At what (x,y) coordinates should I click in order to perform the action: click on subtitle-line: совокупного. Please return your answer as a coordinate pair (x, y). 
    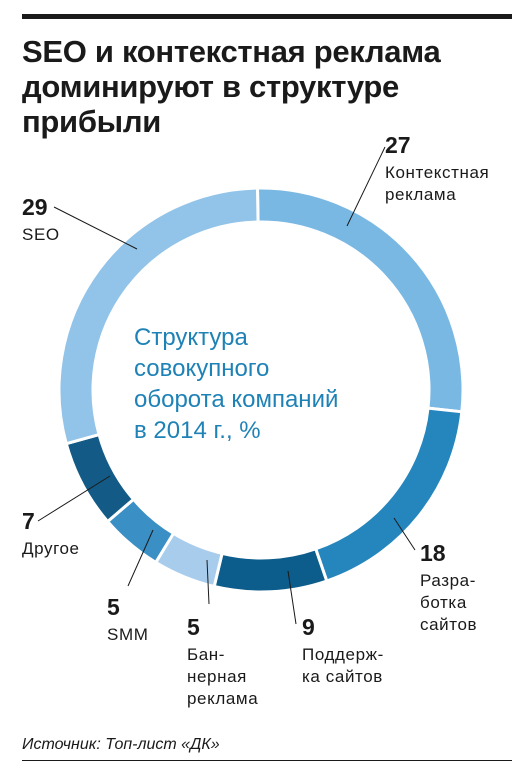
    Looking at the image, I should click on (202, 368).